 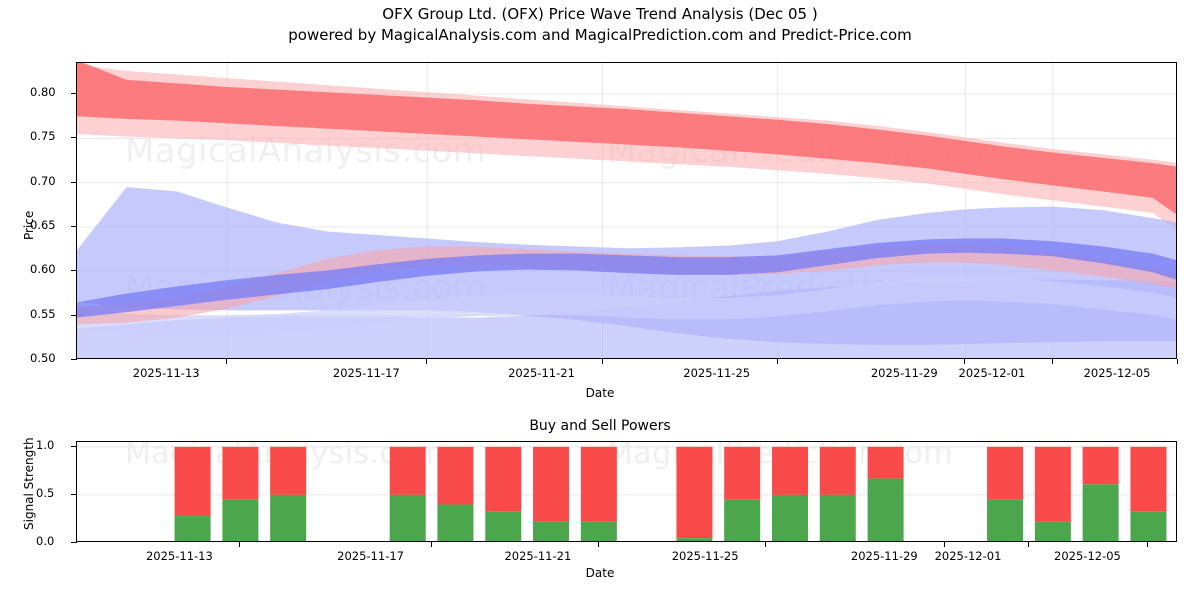 I want to click on signal-x-tick-1: 2025-11-17, so click(x=370, y=556).